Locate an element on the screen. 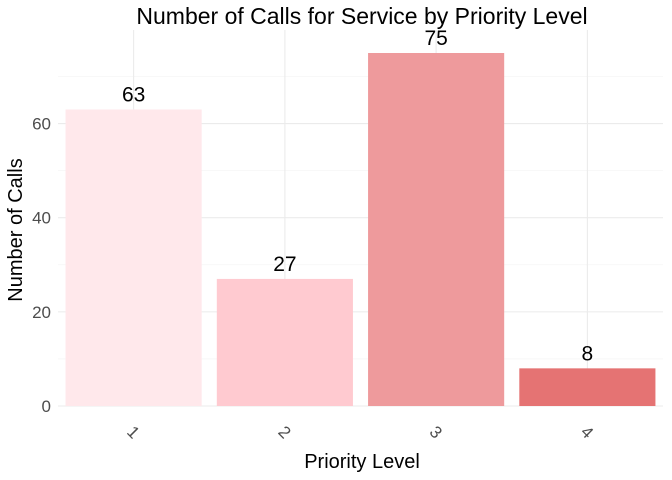  x-tick-label: 1 is located at coordinates (133, 432).